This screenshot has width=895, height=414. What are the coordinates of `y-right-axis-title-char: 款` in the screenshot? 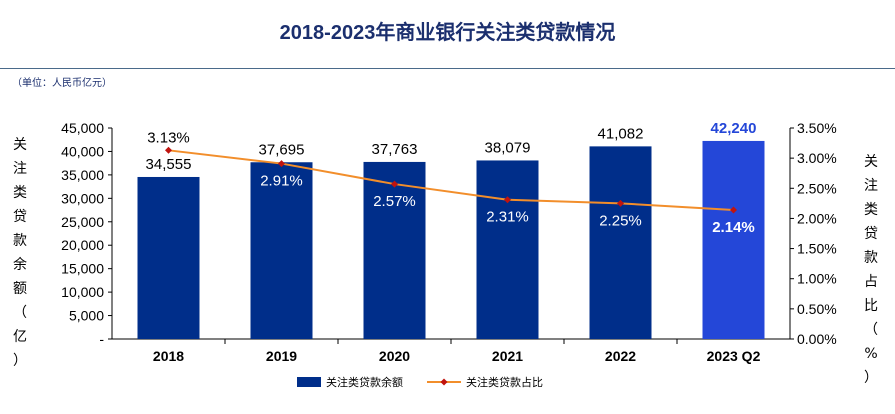 It's located at (871, 258).